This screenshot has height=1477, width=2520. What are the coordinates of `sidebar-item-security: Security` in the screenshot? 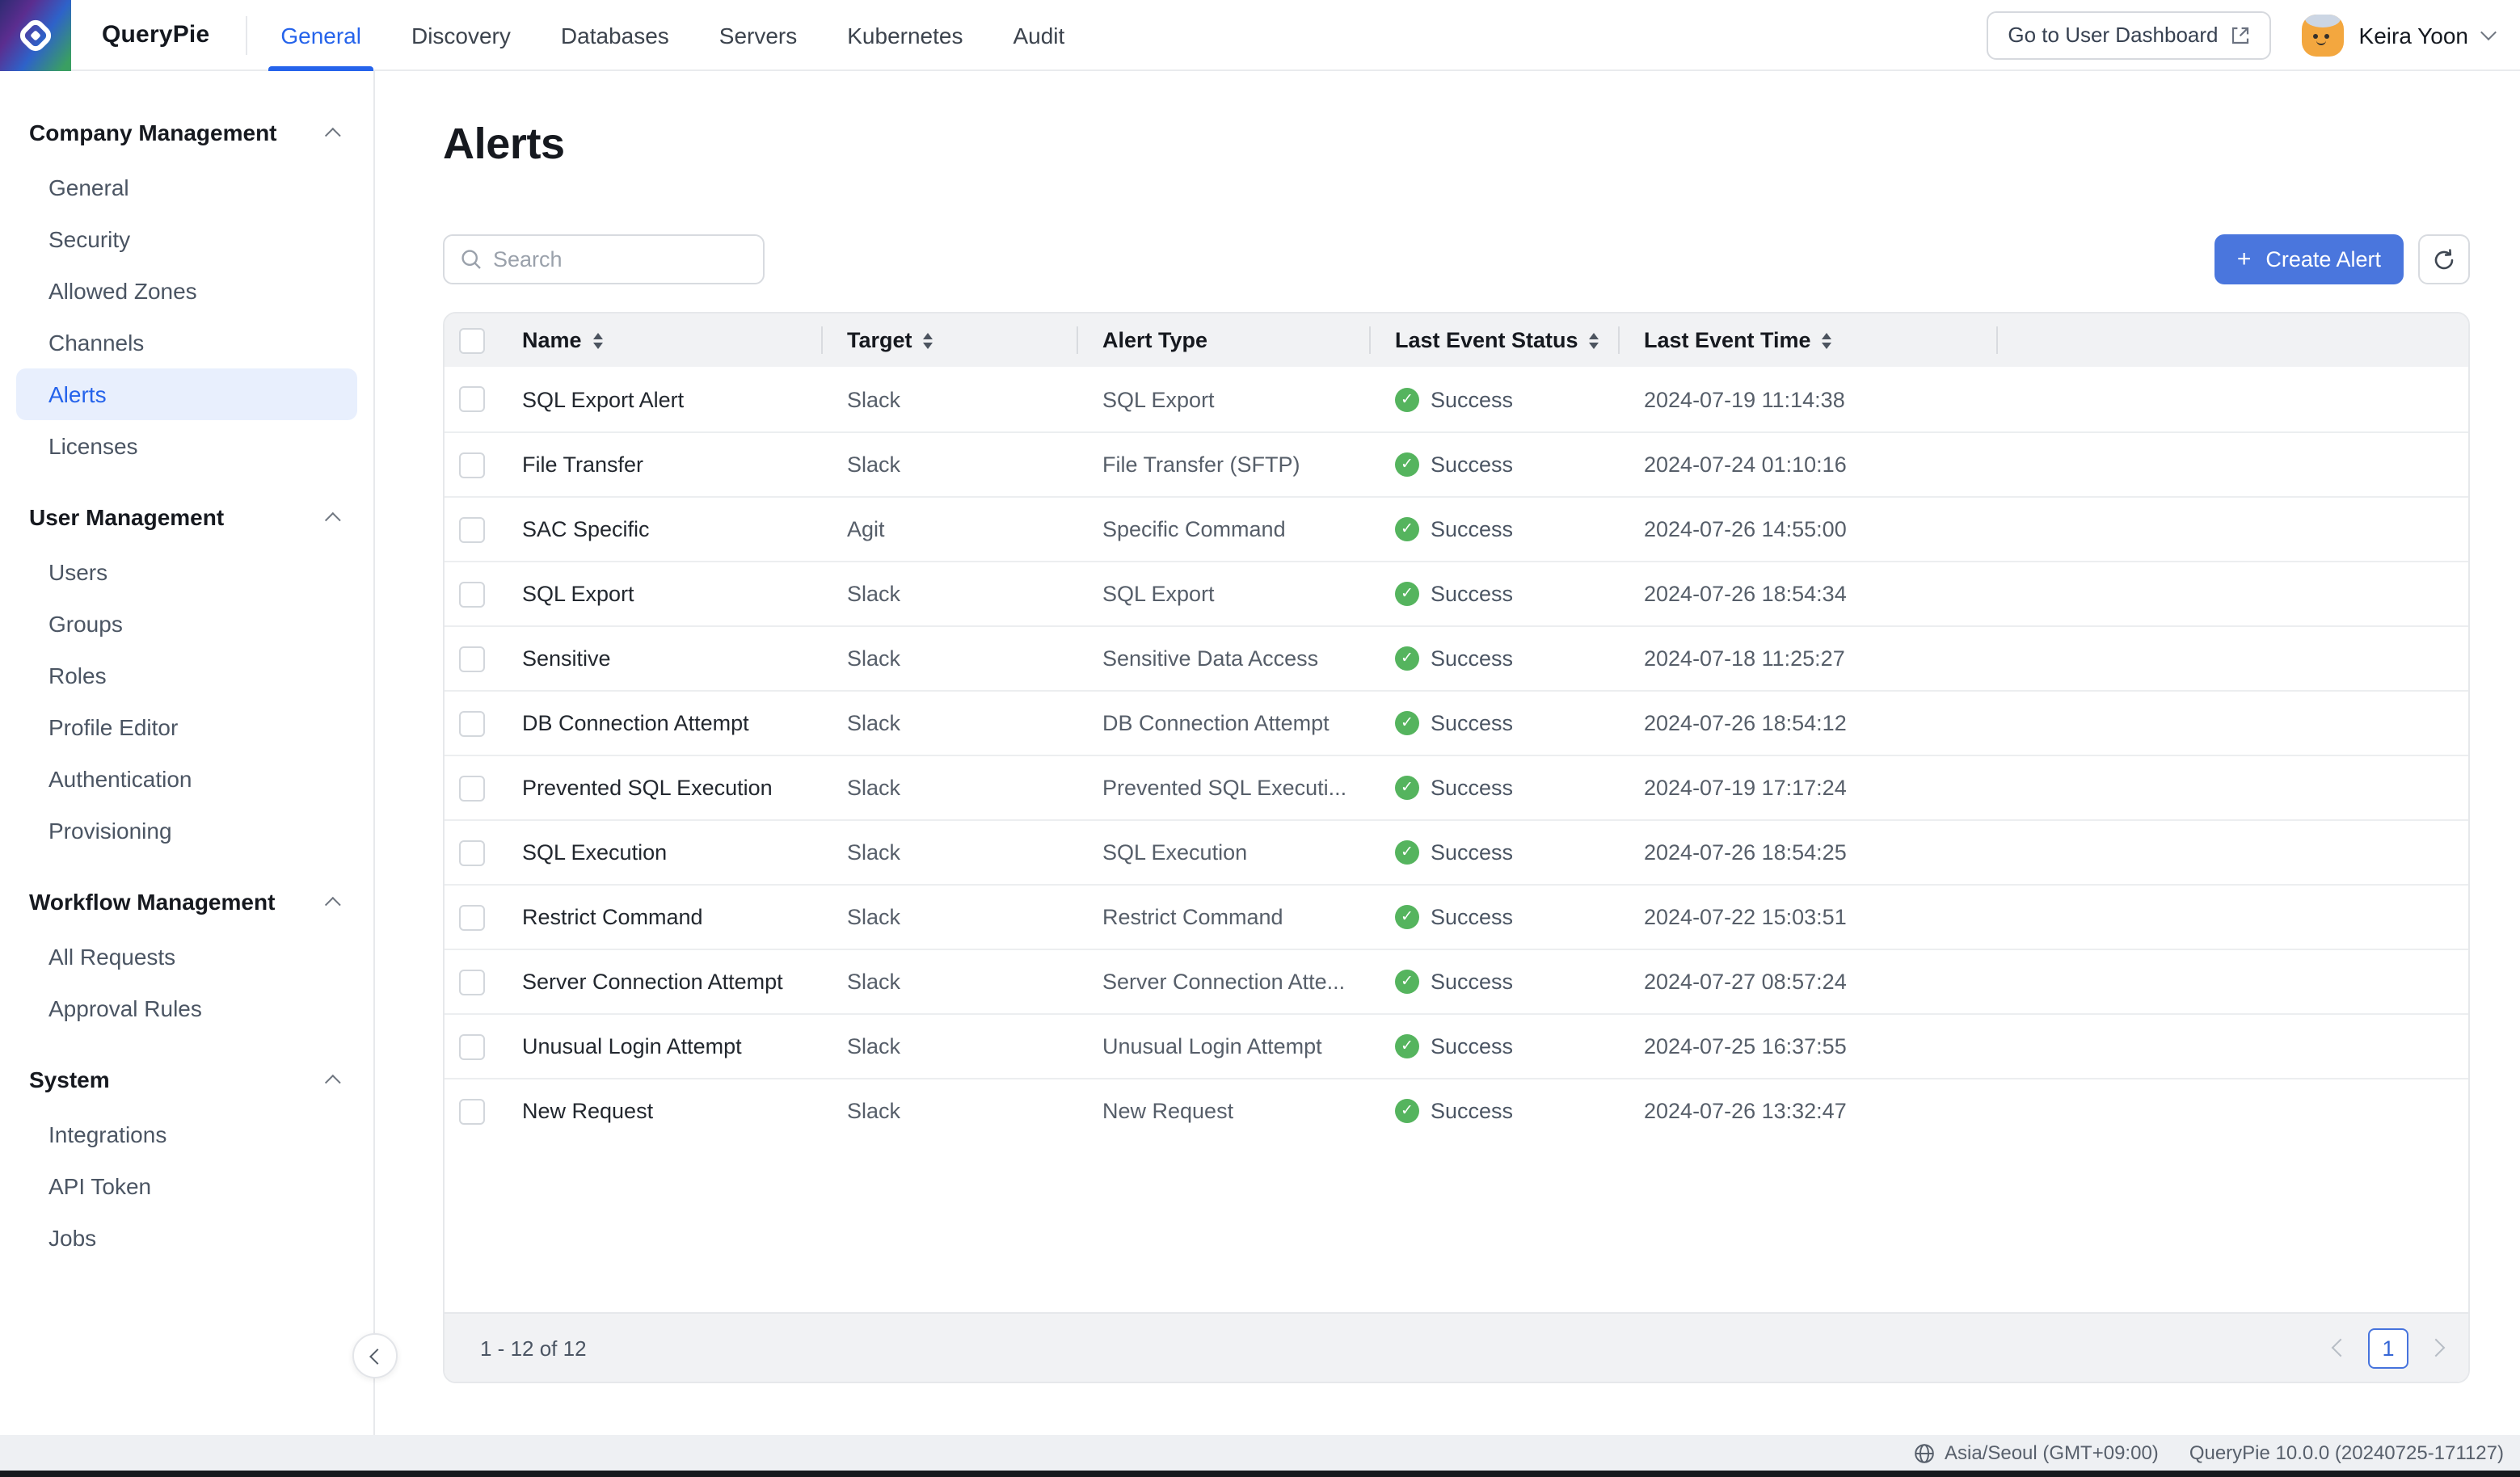 It's located at (89, 239).